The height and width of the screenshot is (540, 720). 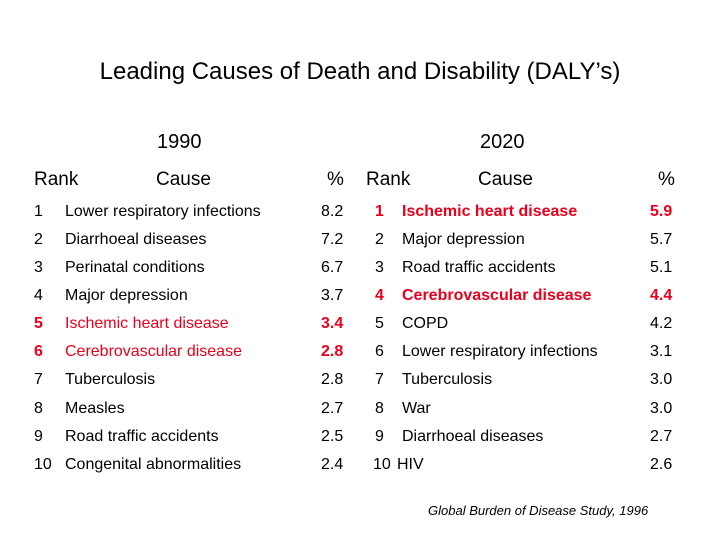 I want to click on header-rank-2020: Rank, so click(x=388, y=179).